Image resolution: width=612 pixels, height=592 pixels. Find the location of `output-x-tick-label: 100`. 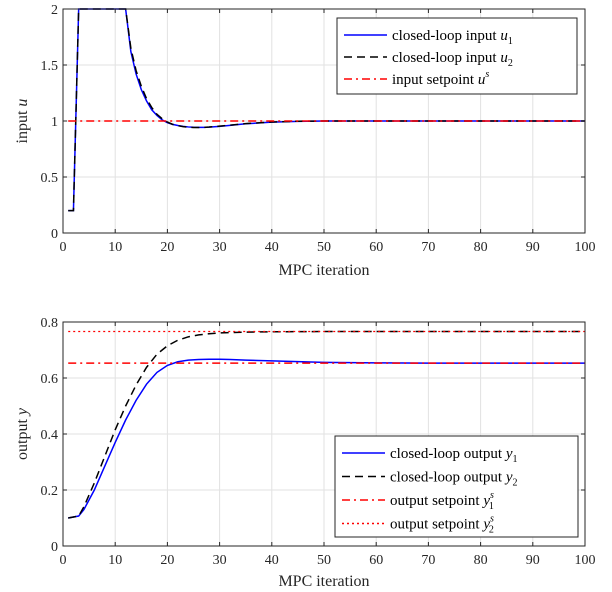

output-x-tick-label: 100 is located at coordinates (585, 560).